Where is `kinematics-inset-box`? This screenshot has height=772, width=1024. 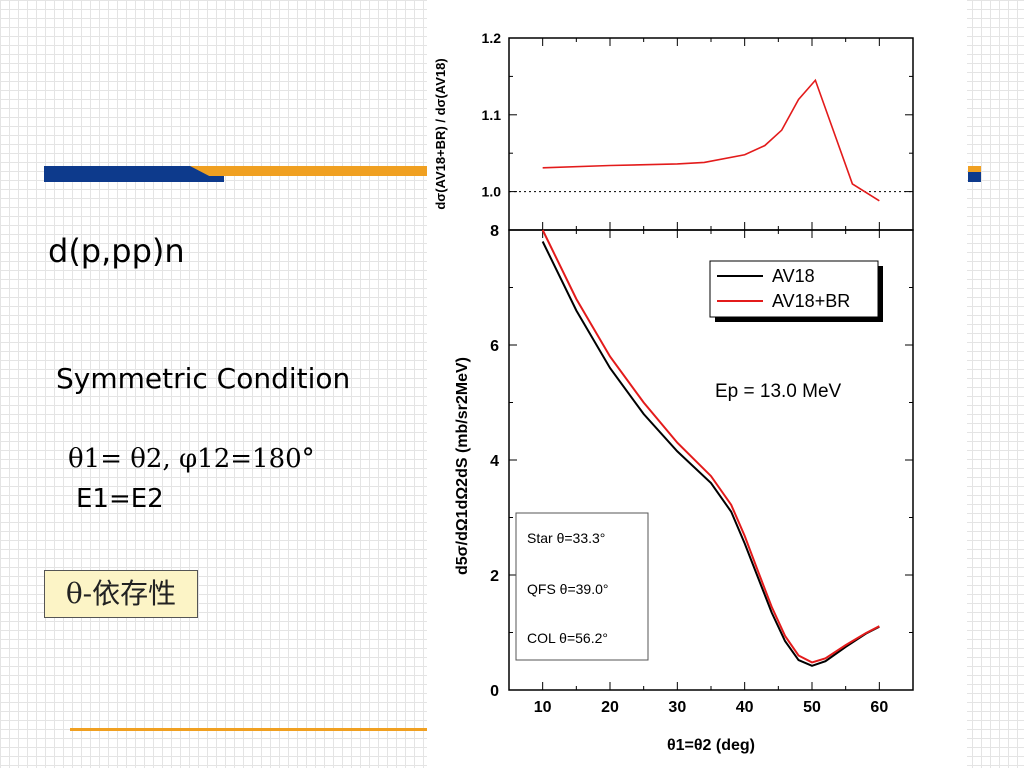 kinematics-inset-box is located at coordinates (582, 586).